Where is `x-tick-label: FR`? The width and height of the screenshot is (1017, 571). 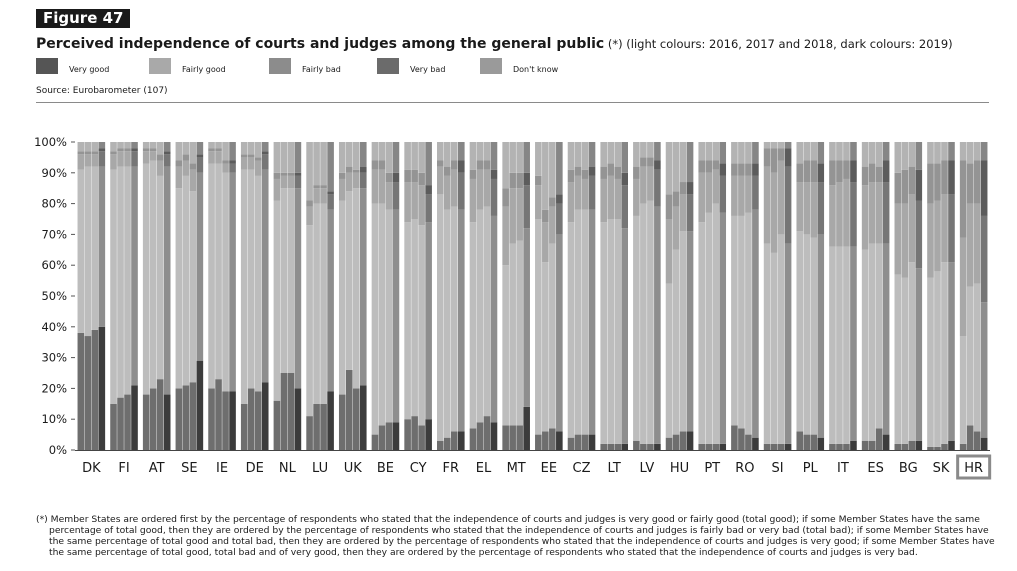
x-tick-label: FR is located at coordinates (451, 468).